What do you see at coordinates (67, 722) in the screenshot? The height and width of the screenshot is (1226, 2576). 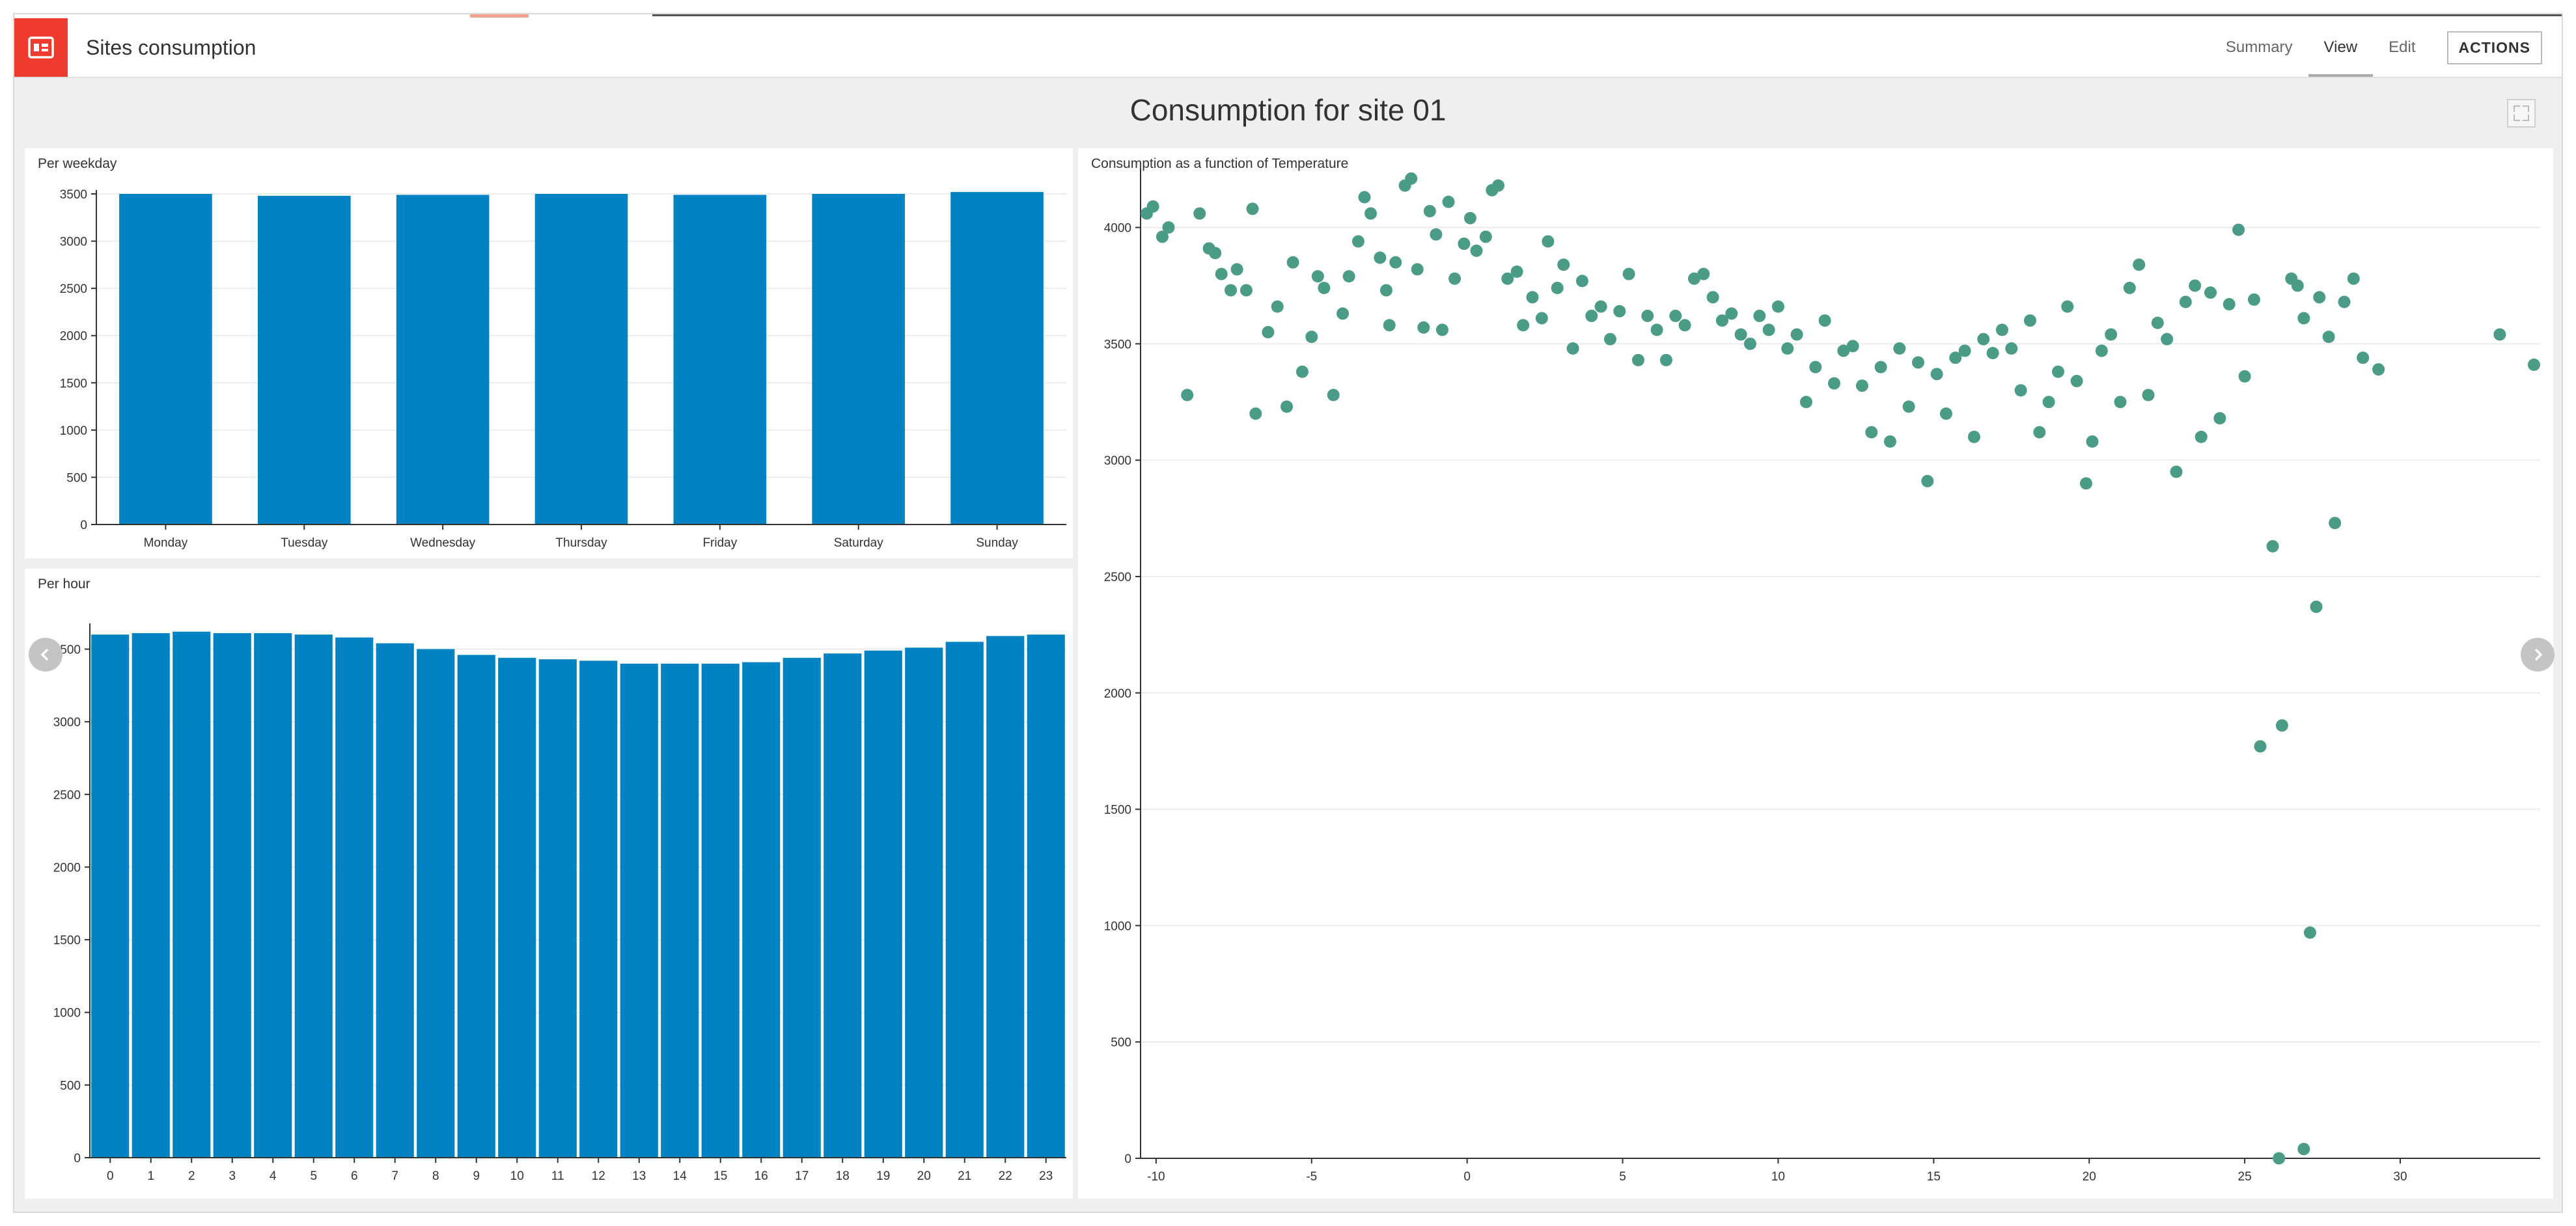 I see `y-tick-label: 3000` at bounding box center [67, 722].